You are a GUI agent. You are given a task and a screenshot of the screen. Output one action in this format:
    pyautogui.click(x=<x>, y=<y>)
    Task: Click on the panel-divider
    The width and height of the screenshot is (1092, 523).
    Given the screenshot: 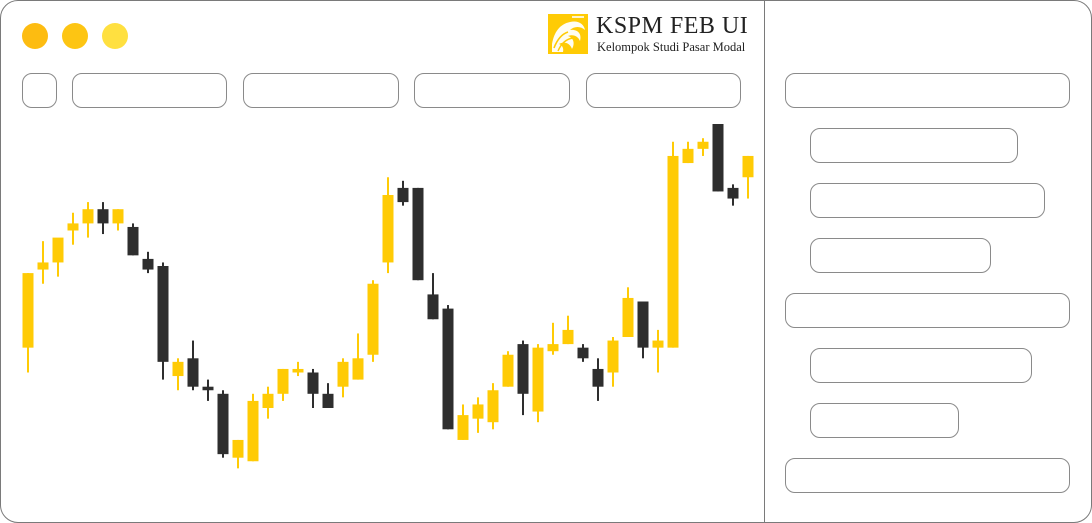 What is the action you would take?
    pyautogui.click(x=764, y=261)
    